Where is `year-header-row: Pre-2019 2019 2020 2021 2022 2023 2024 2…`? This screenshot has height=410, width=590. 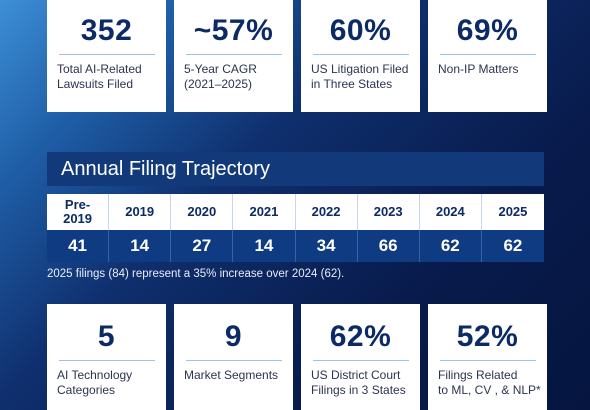 year-header-row: Pre-2019 2019 2020 2021 2022 2023 2024 2… is located at coordinates (295, 212).